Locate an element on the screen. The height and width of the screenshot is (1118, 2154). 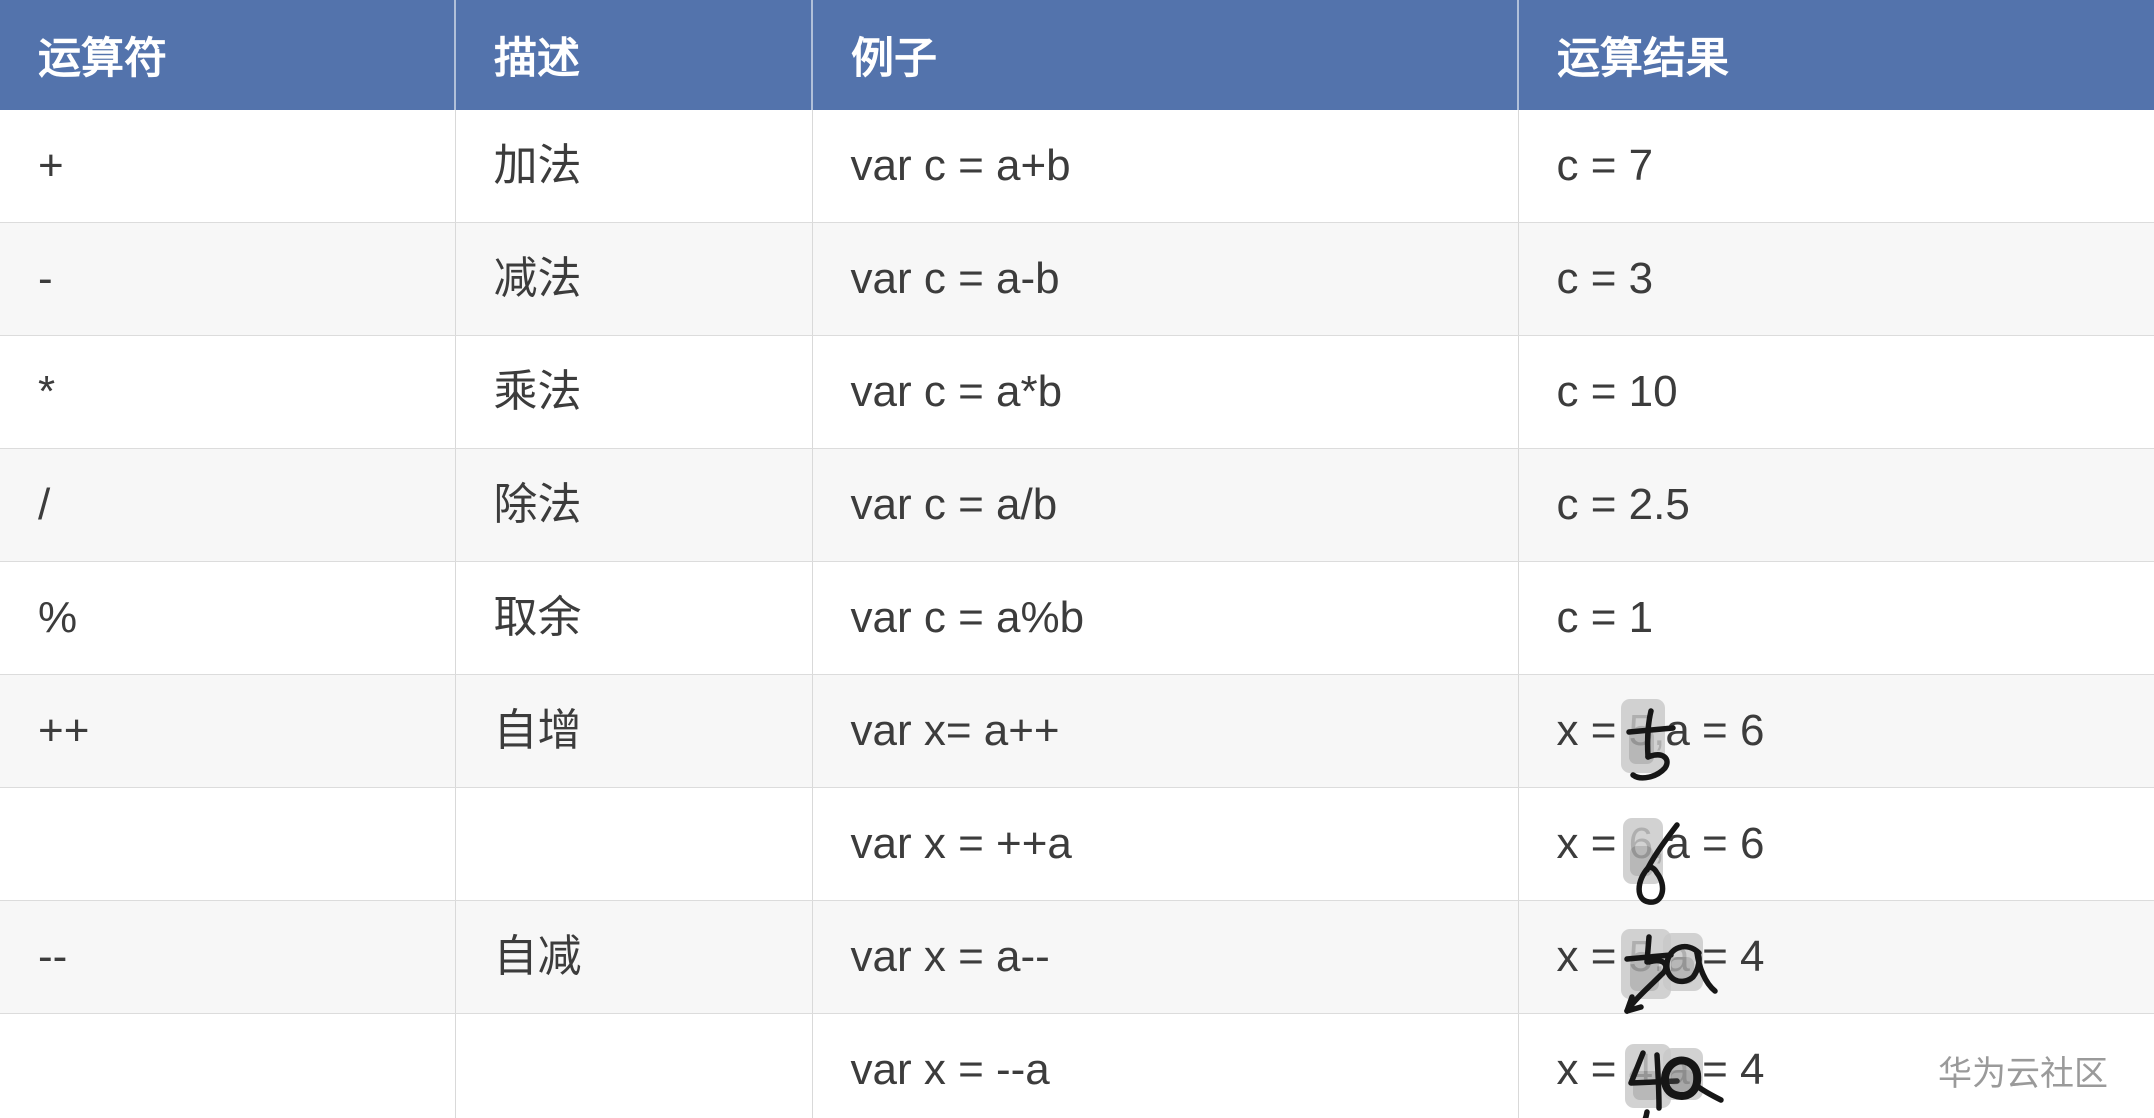
cell-operator: / is located at coordinates (227, 505).